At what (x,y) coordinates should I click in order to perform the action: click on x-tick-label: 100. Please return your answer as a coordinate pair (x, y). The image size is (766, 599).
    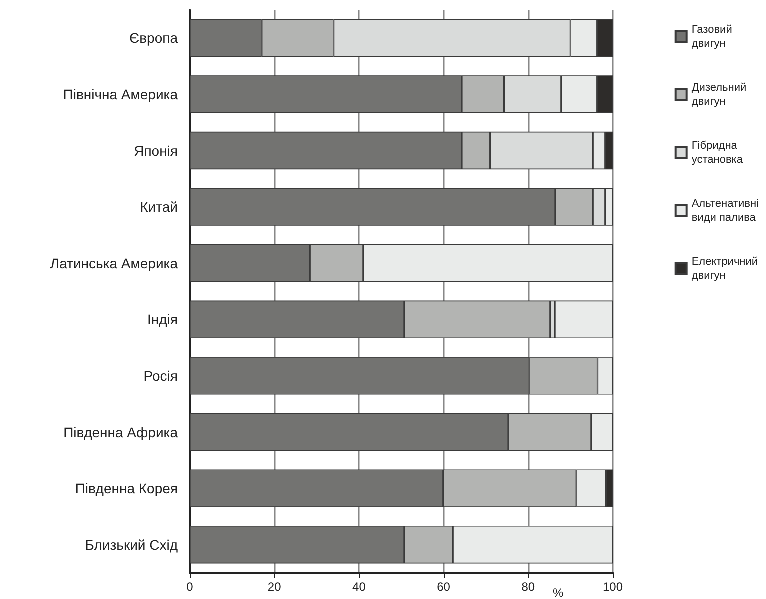
    Looking at the image, I should click on (613, 587).